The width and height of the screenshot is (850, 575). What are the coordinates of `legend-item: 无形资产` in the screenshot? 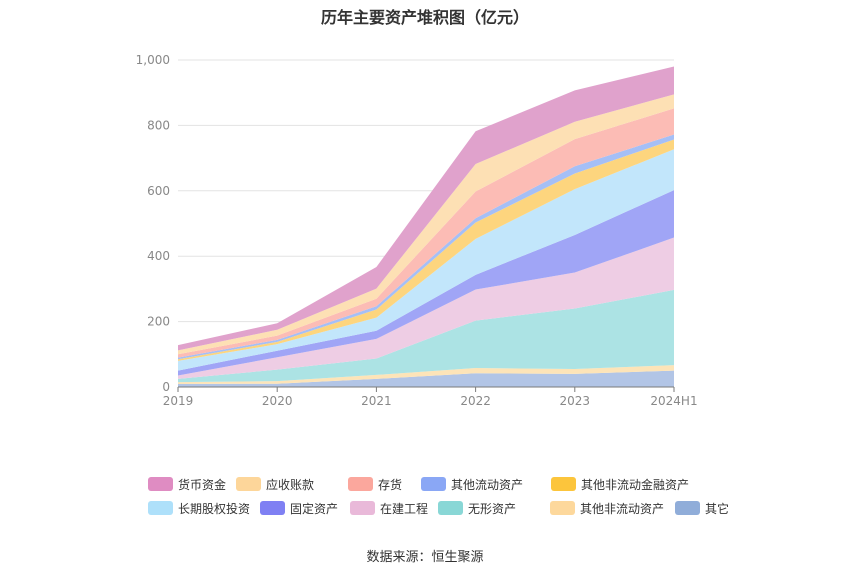 It's located at (494, 508).